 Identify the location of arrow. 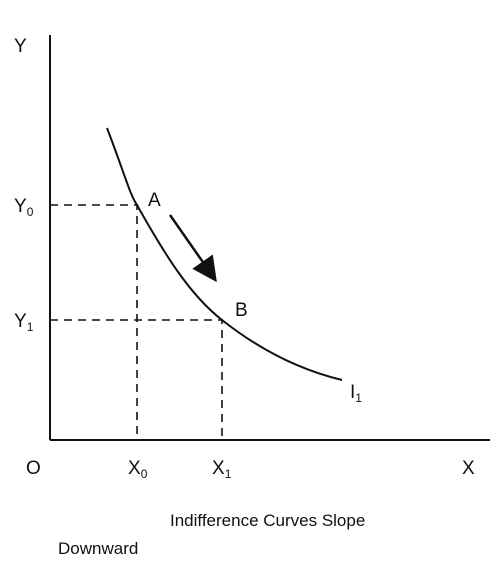
(192, 248).